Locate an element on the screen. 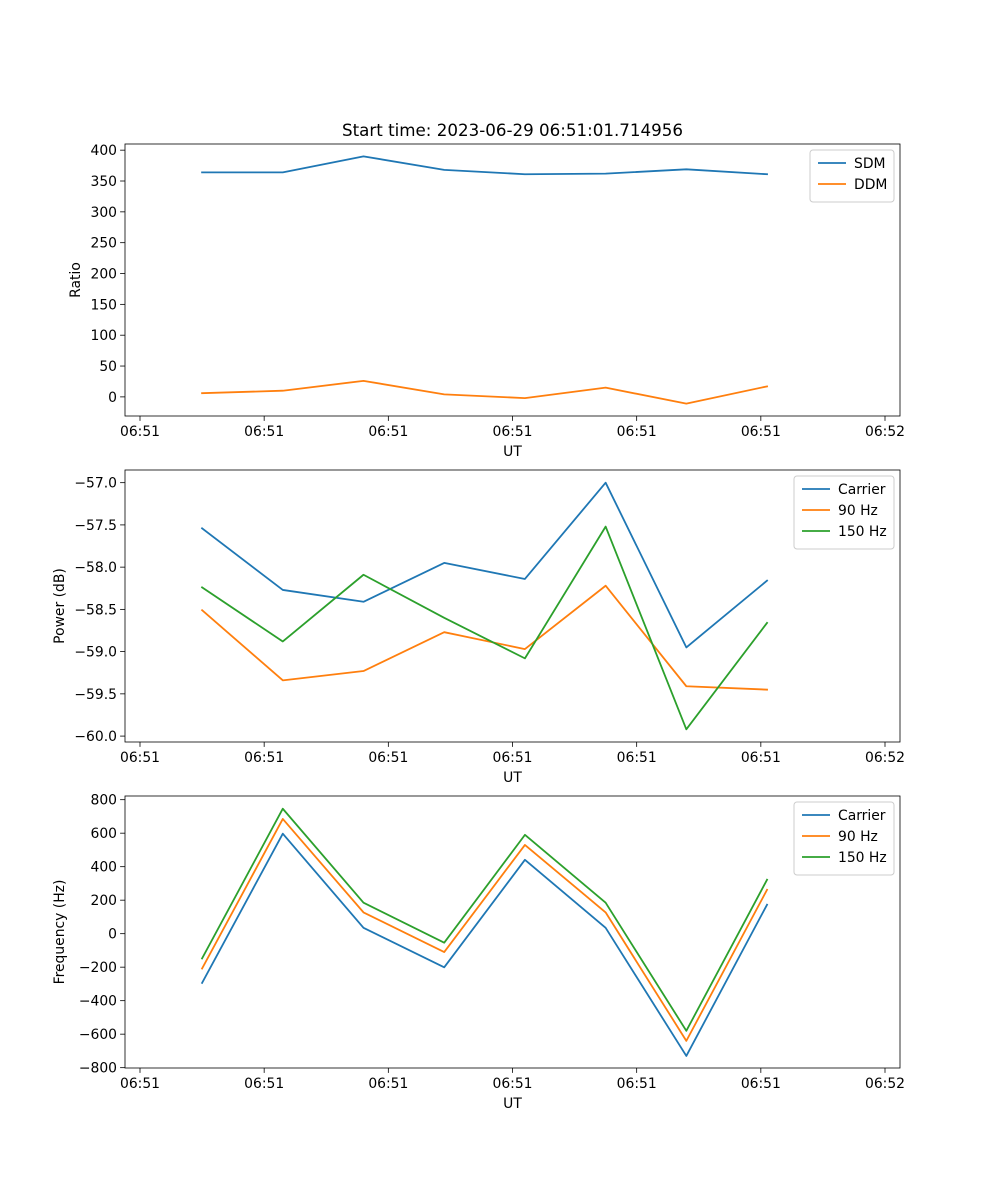  series-line-sdm is located at coordinates (484, 165).